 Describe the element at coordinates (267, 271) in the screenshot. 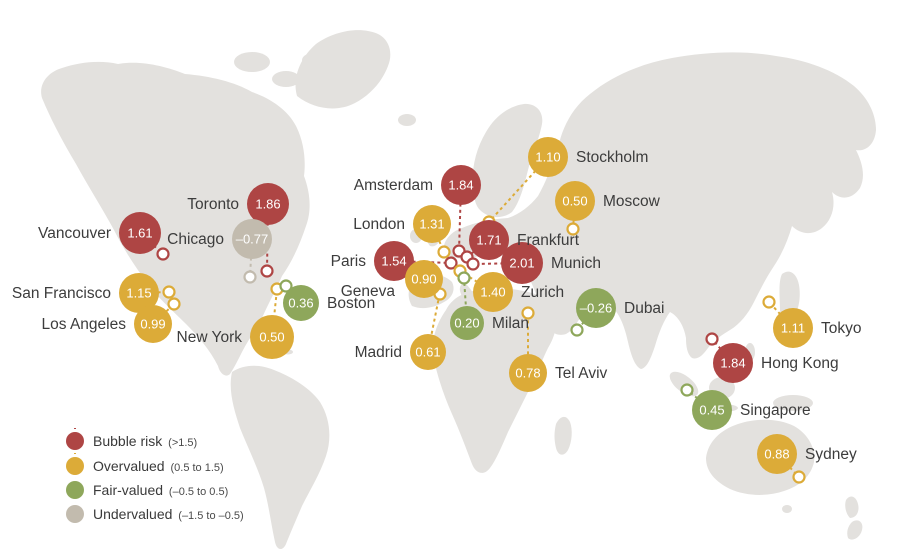

I see `location-marker-toronto` at that location.